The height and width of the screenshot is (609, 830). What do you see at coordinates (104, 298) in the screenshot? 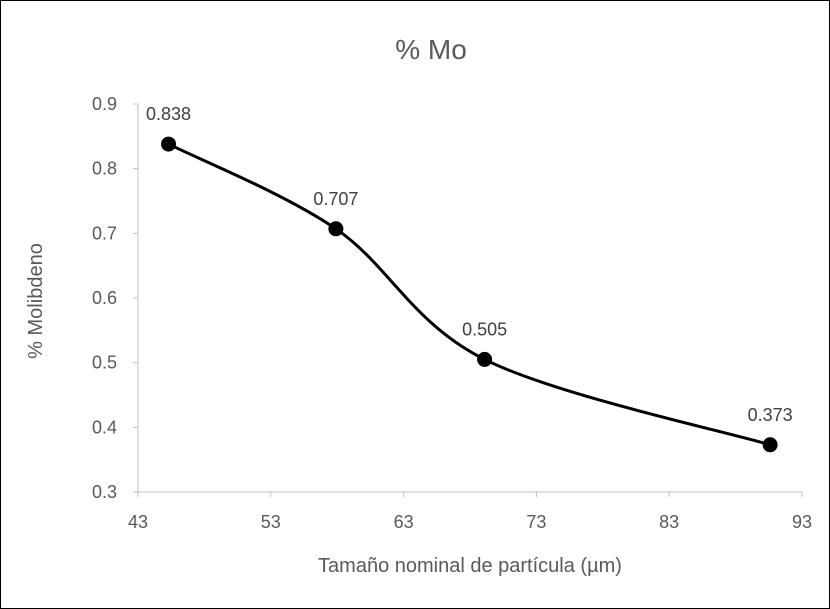
I see `y-tick-label: 0.6` at bounding box center [104, 298].